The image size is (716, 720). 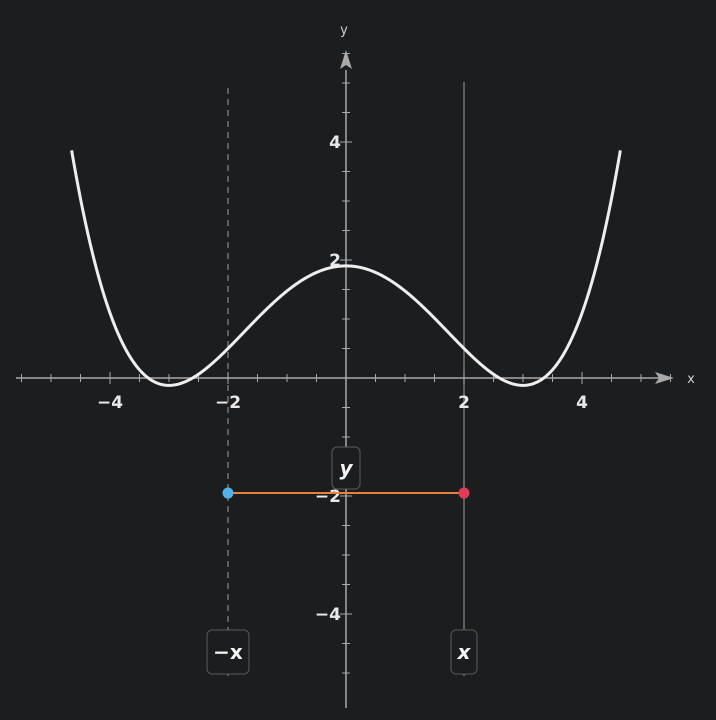 I want to click on y-axis-arrow, so click(x=346, y=59).